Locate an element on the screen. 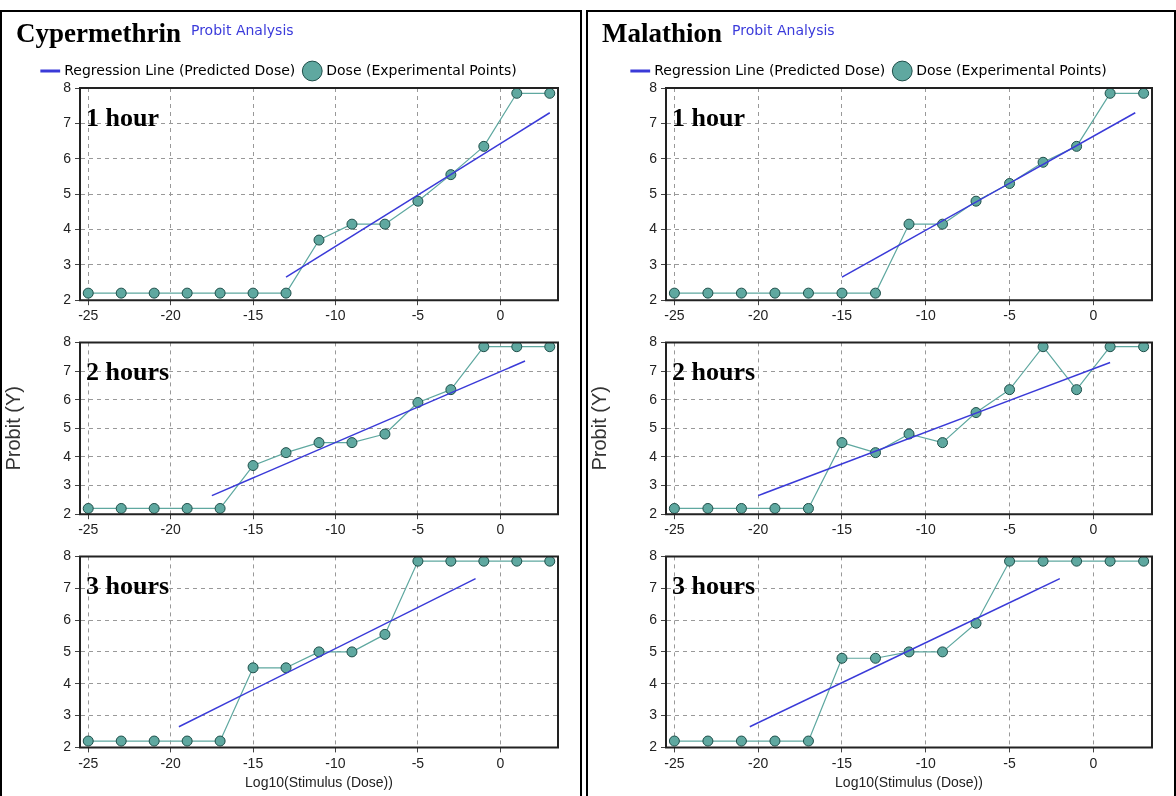 The width and height of the screenshot is (1176, 796). x-tick-label: -20 is located at coordinates (170, 315).